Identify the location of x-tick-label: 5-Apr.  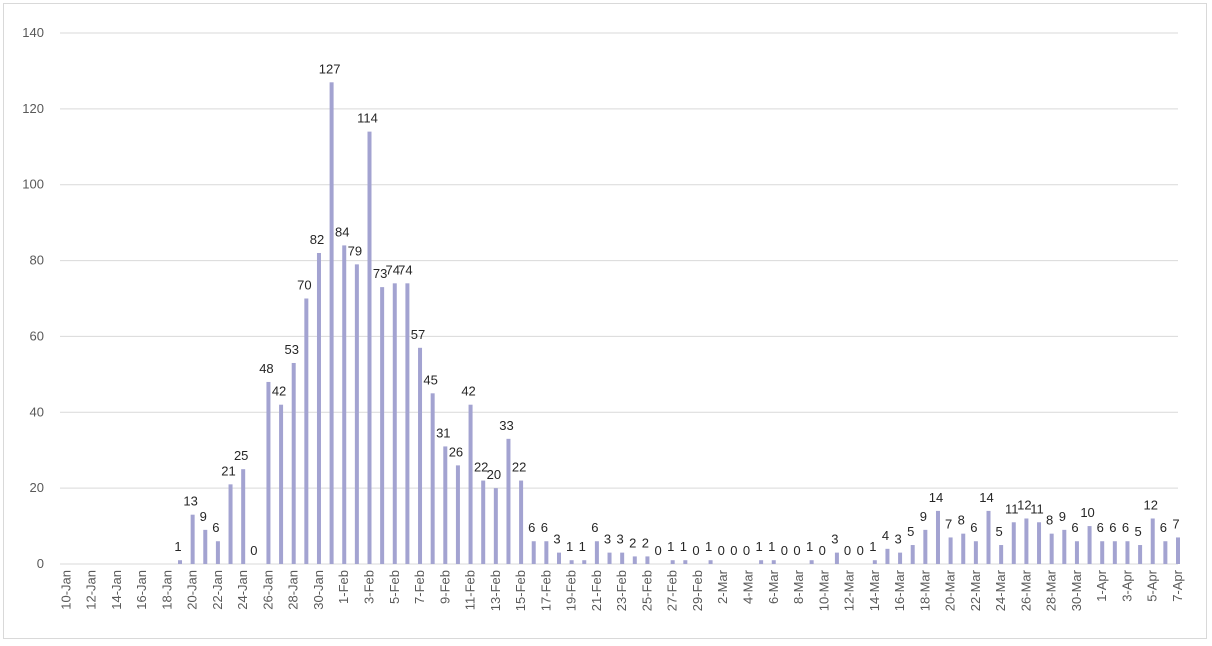
(1152, 585).